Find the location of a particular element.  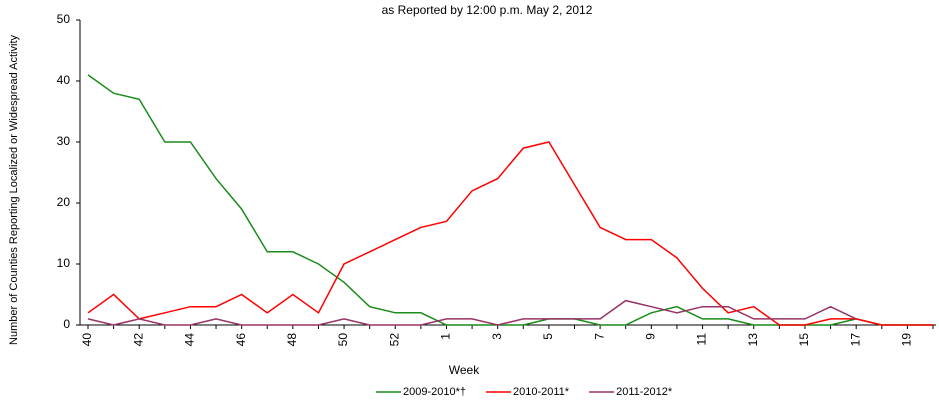

legend-label: 2010-2011* is located at coordinates (541, 392).